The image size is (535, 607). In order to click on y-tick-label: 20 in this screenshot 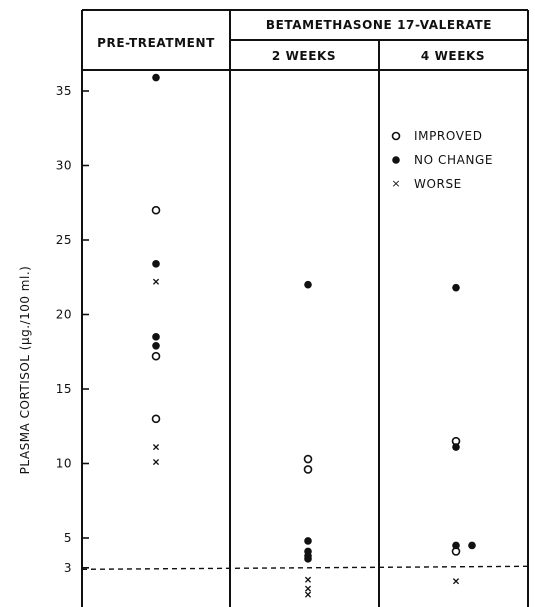, I will do `click(64, 315)`.